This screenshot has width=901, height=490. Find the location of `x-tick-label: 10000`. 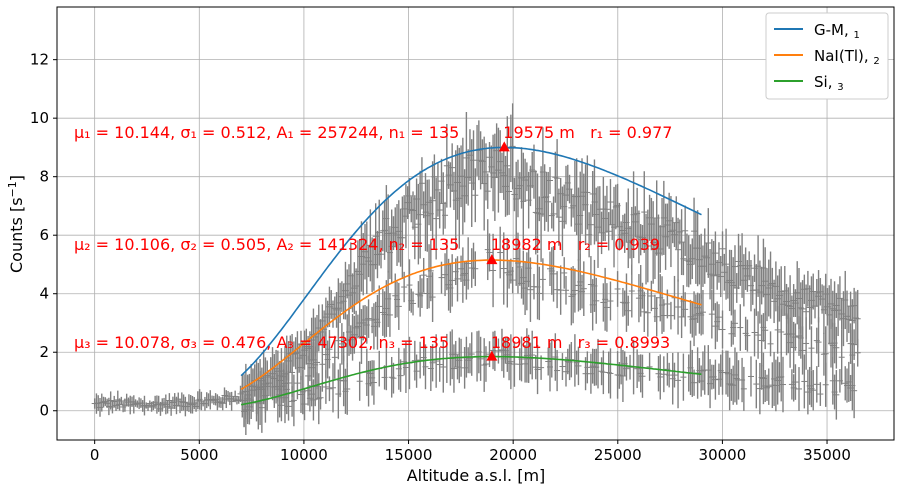

x-tick-label: 10000 is located at coordinates (304, 455).